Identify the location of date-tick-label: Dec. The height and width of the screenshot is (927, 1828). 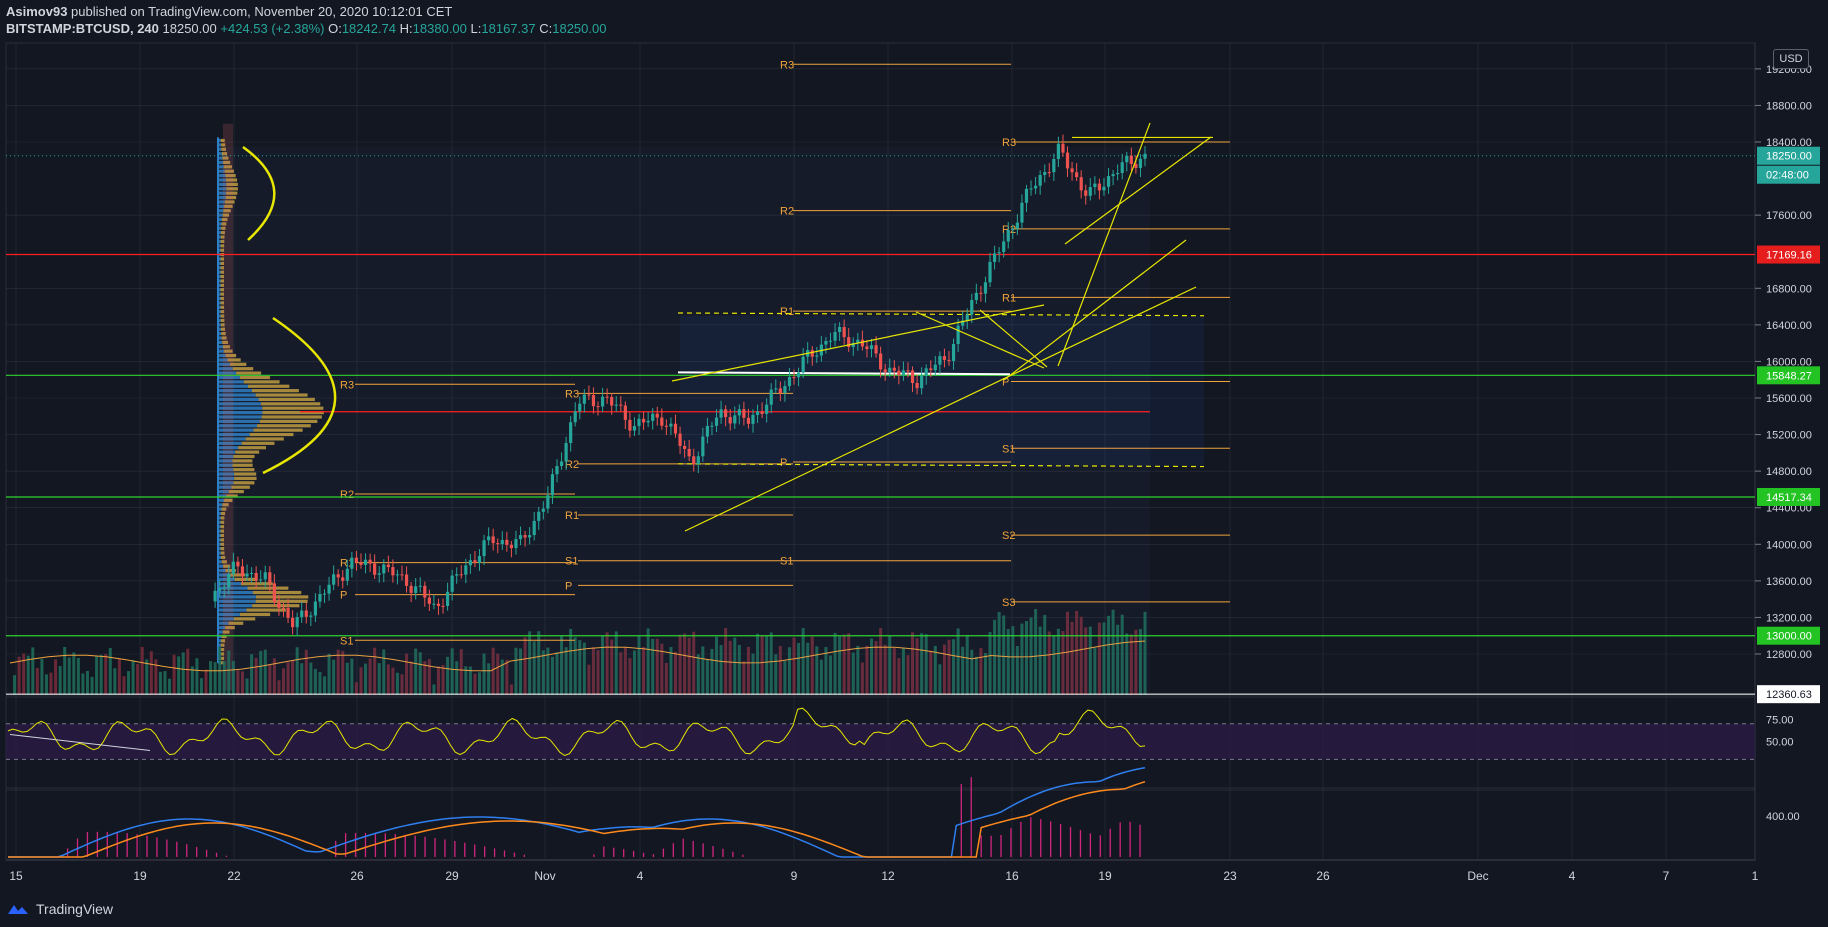
(1477, 876).